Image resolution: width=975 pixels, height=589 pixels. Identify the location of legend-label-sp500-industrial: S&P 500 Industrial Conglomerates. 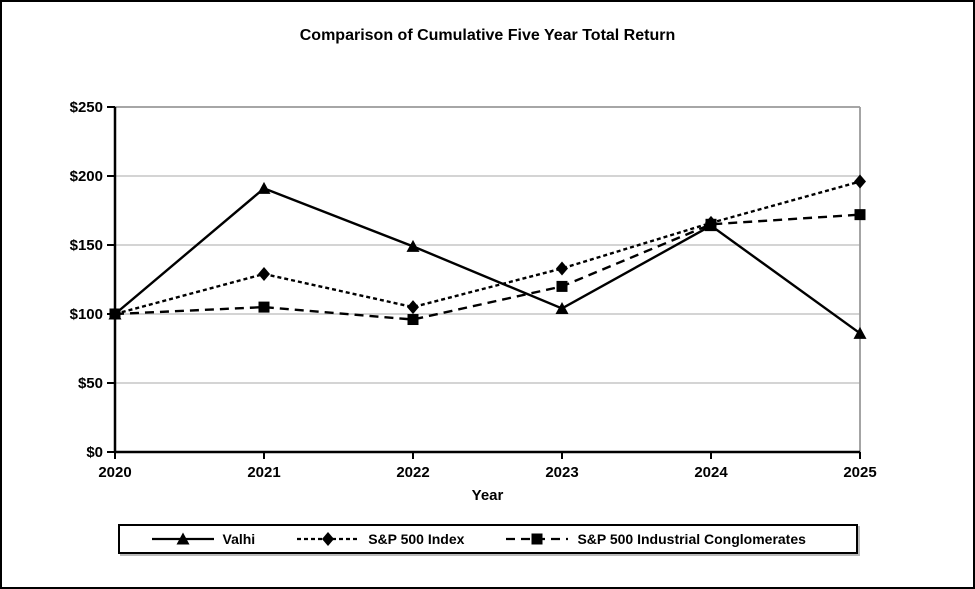
(691, 539).